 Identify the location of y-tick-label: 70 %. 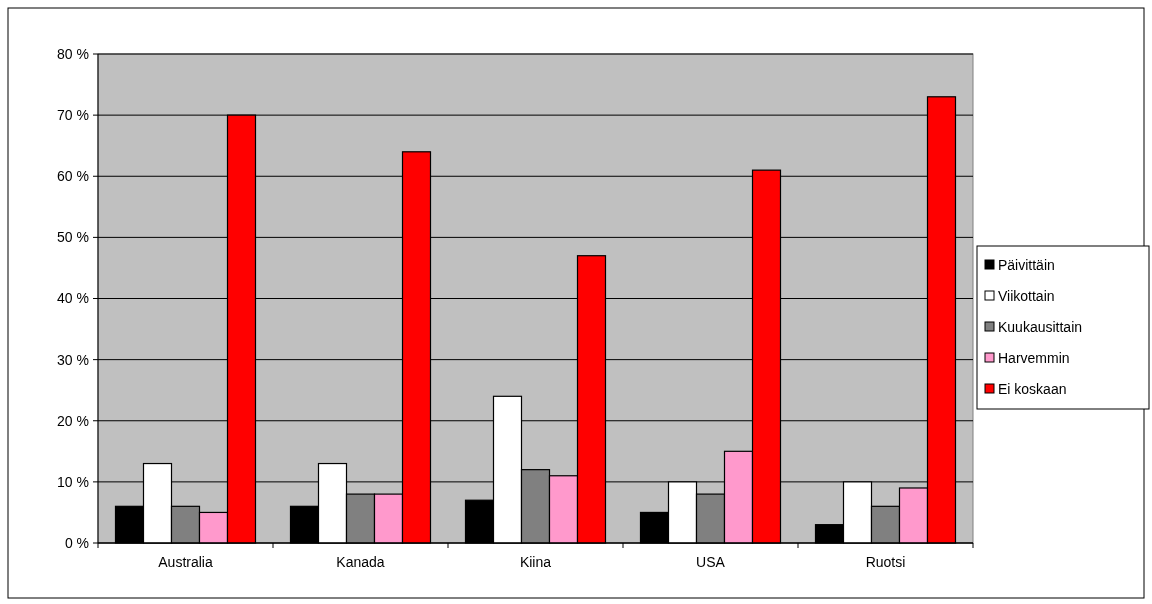
(73, 115).